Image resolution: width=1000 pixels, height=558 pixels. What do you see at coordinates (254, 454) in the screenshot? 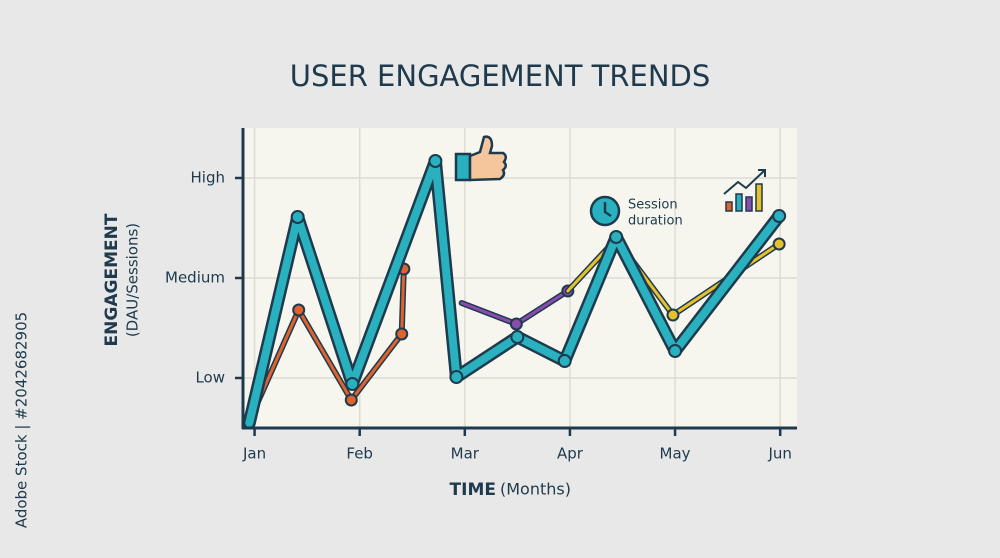
I see `x-tick-label: Jan` at bounding box center [254, 454].